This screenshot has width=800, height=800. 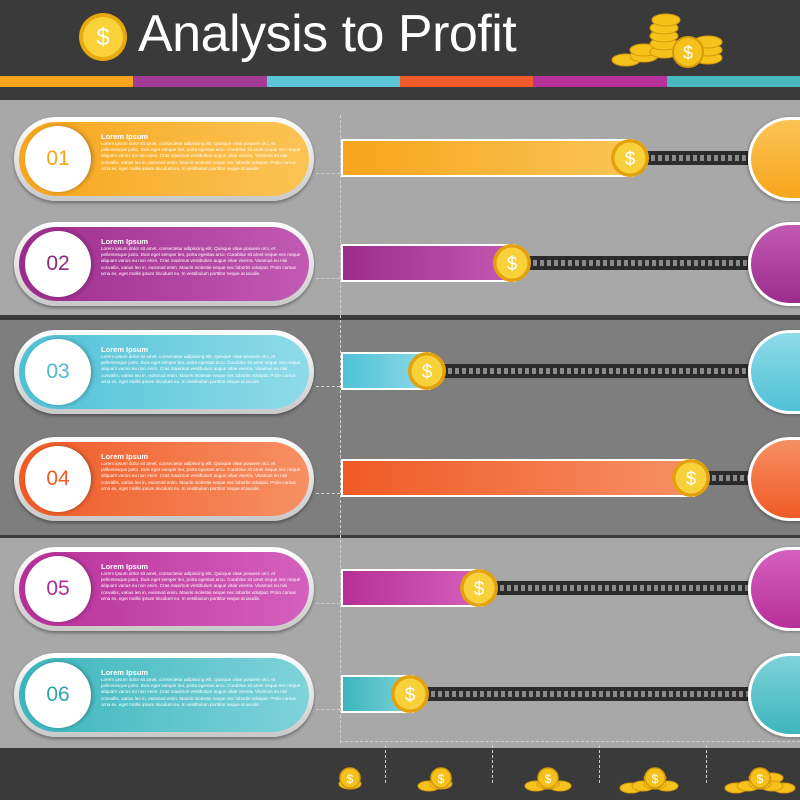 I want to click on step-number-badge: 04, so click(x=58, y=479).